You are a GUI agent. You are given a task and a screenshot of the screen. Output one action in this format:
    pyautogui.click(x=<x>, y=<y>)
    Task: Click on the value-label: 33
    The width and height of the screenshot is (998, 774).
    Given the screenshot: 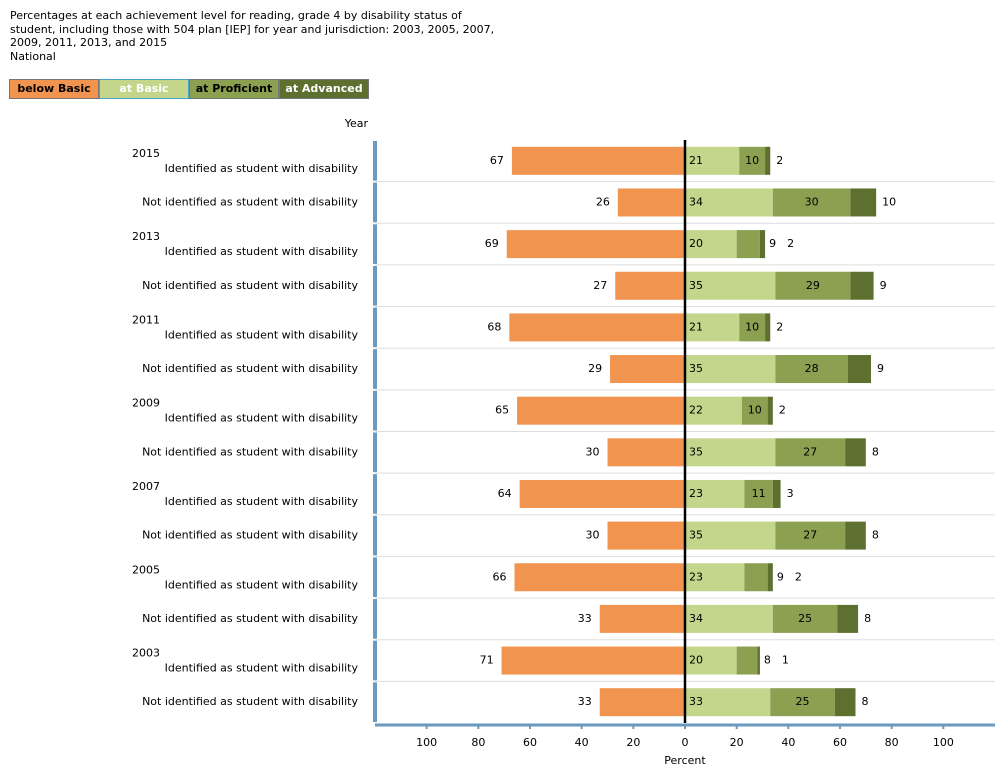 What is the action you would take?
    pyautogui.click(x=696, y=701)
    